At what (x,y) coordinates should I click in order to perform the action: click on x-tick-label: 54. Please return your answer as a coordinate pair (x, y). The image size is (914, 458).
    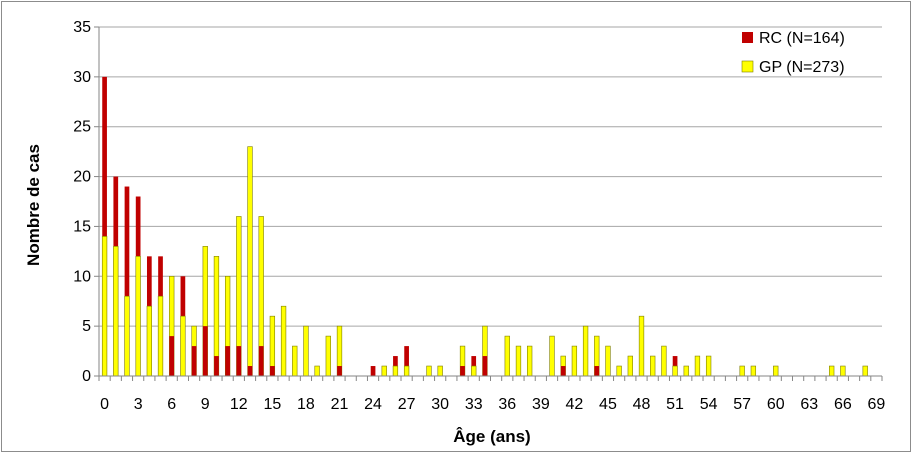
    Looking at the image, I should click on (709, 404).